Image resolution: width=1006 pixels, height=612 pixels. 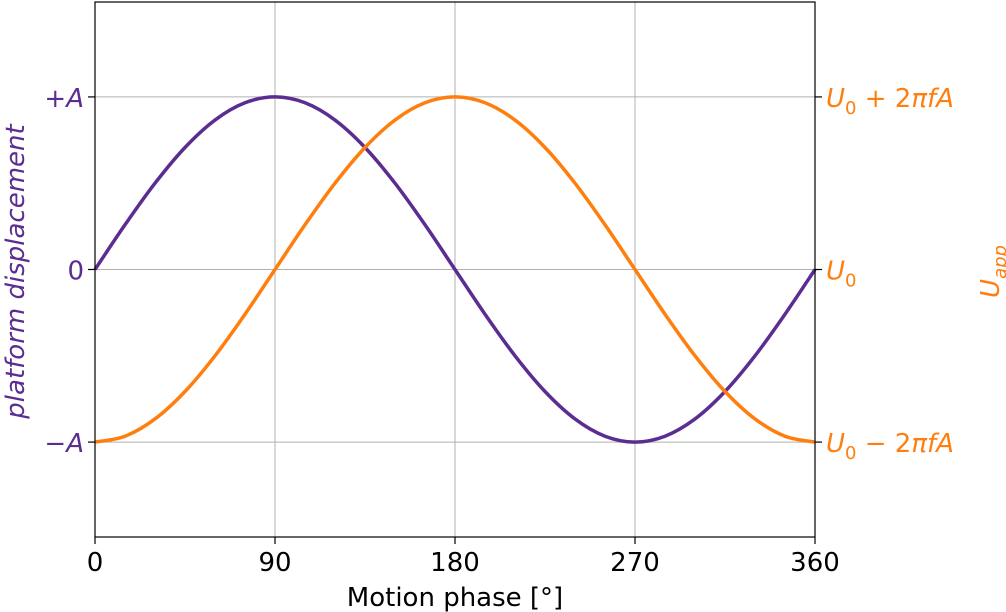 I want to click on x-axis-label: Motion phase [°], so click(x=455, y=597).